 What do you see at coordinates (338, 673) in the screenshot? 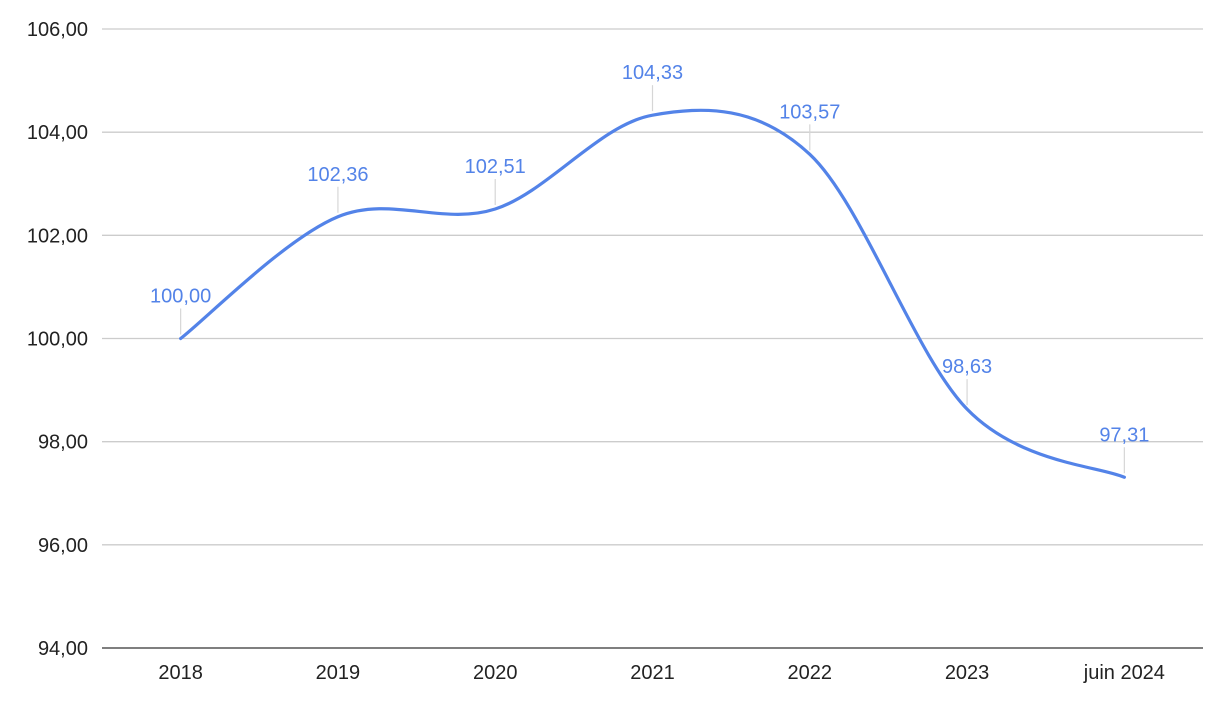
I see `x-tick-label: 2019` at bounding box center [338, 673].